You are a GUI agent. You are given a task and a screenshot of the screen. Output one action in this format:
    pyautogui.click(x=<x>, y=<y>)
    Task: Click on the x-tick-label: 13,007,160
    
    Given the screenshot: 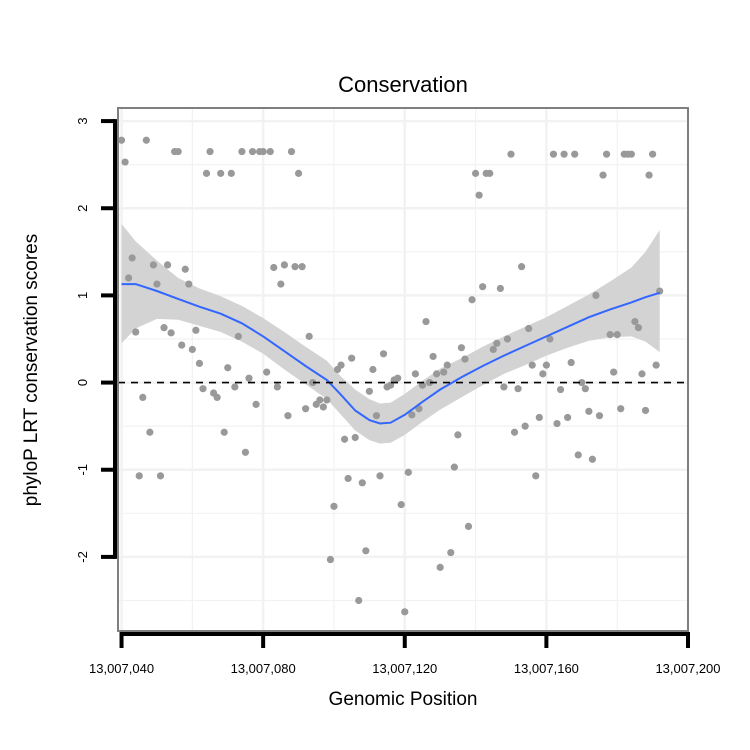 What is the action you would take?
    pyautogui.click(x=546, y=668)
    